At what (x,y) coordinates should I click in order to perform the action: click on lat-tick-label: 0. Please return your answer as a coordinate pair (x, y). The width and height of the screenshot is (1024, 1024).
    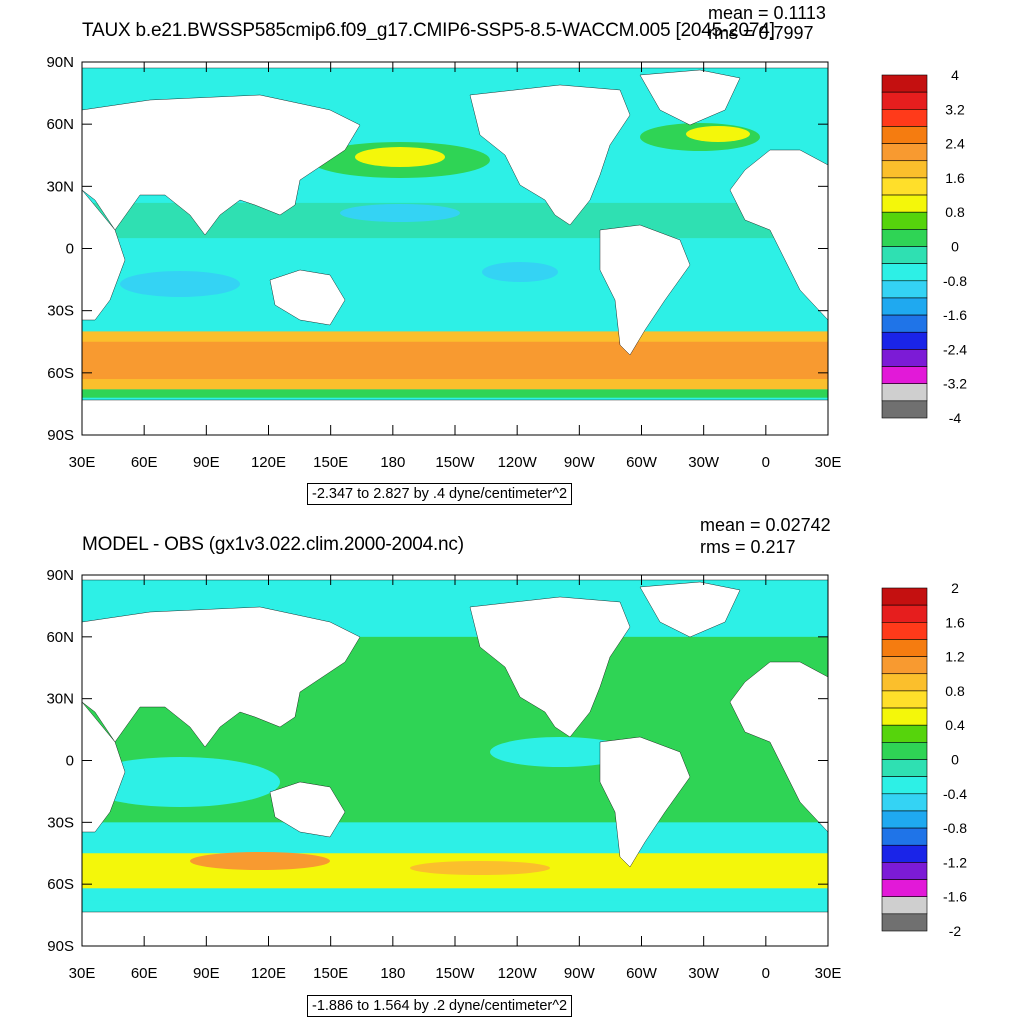
    Looking at the image, I should click on (70, 761).